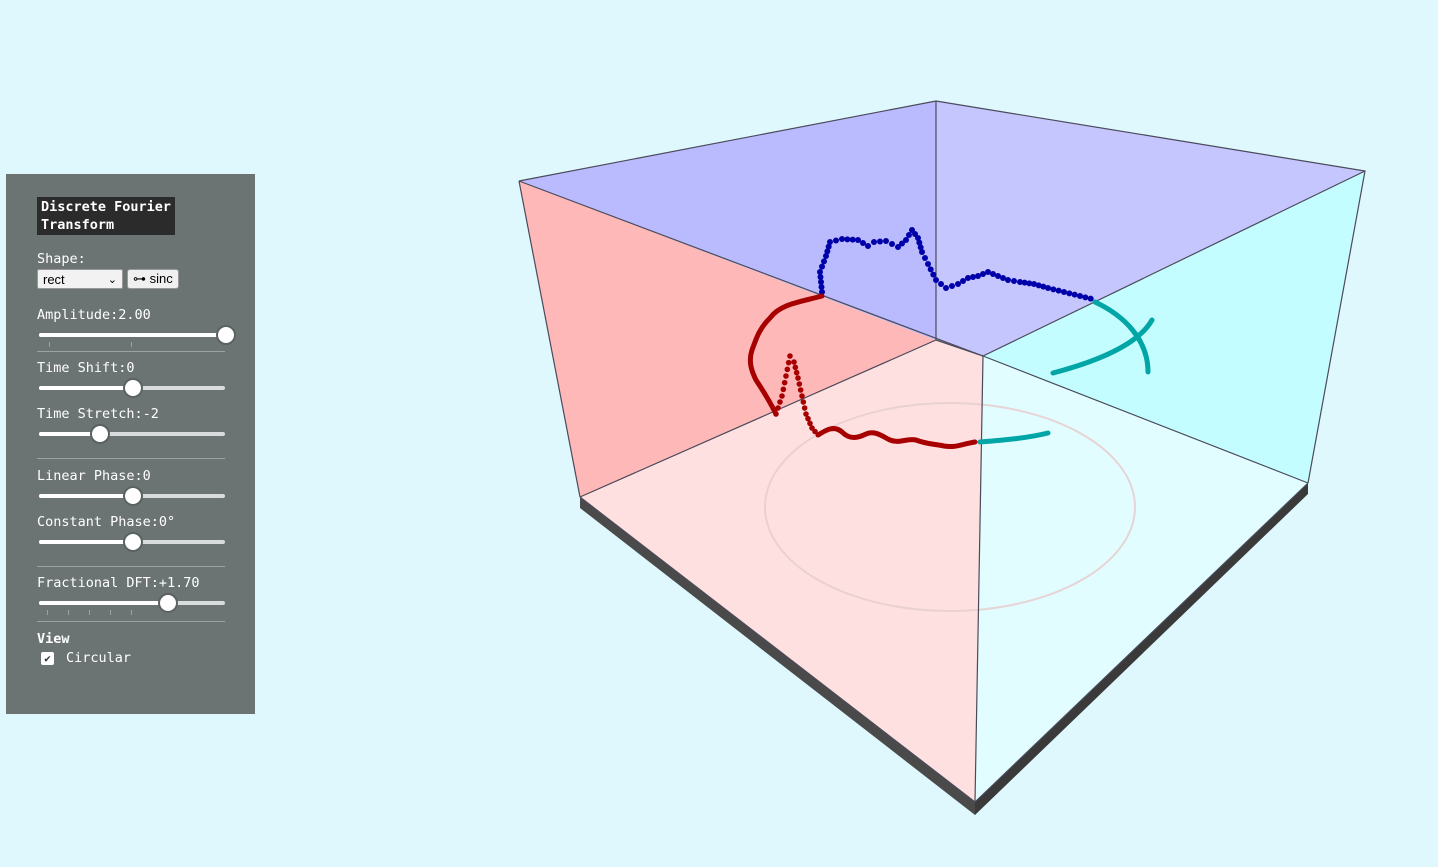 The height and width of the screenshot is (867, 1438). What do you see at coordinates (80, 279) in the screenshot?
I see `shape-select: rect ⌄` at bounding box center [80, 279].